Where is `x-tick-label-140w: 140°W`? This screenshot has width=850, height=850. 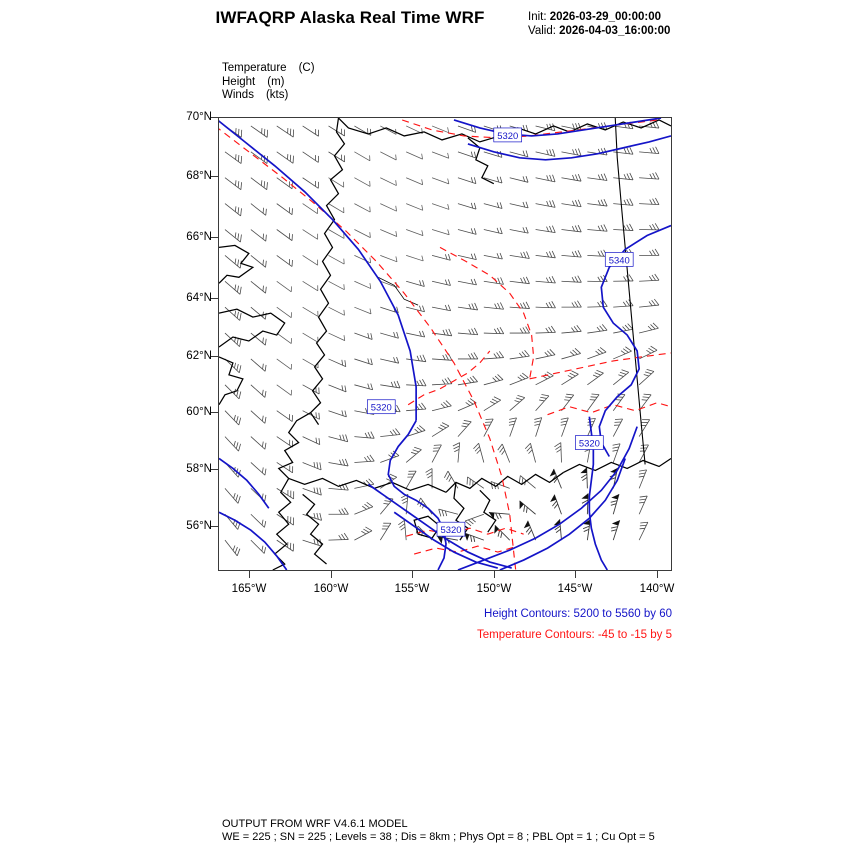
x-tick-label-140w: 140°W is located at coordinates (657, 589).